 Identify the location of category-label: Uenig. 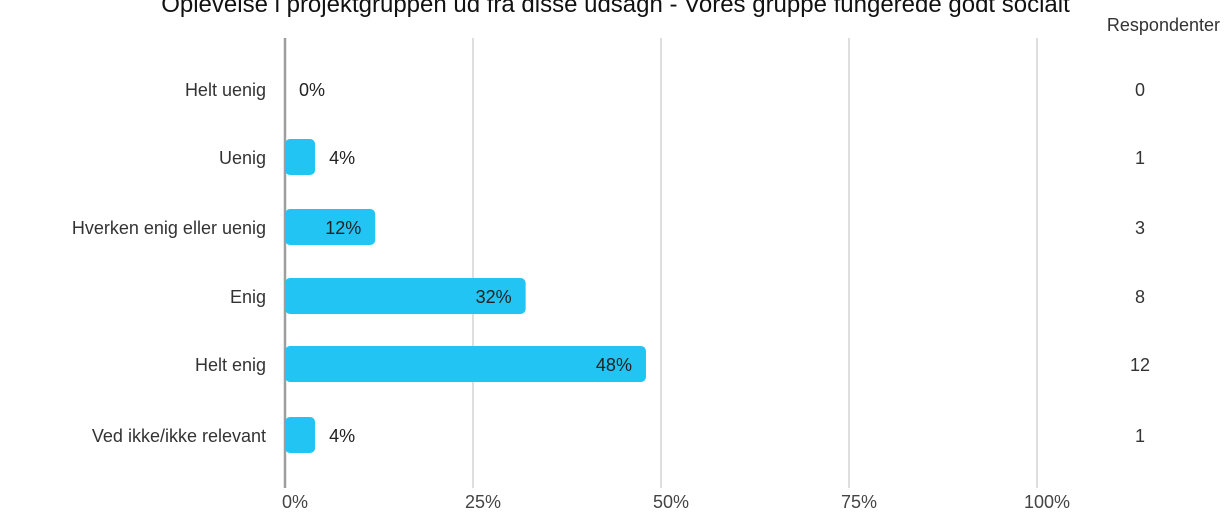
(242, 158).